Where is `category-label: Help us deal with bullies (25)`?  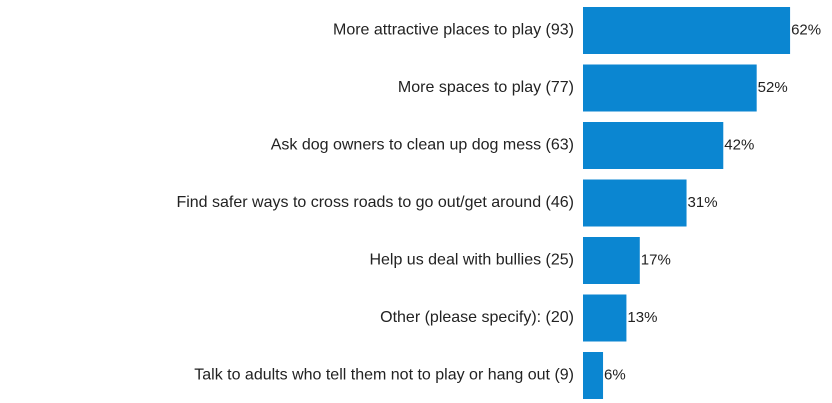
category-label: Help us deal with bullies (25) is located at coordinates (471, 260).